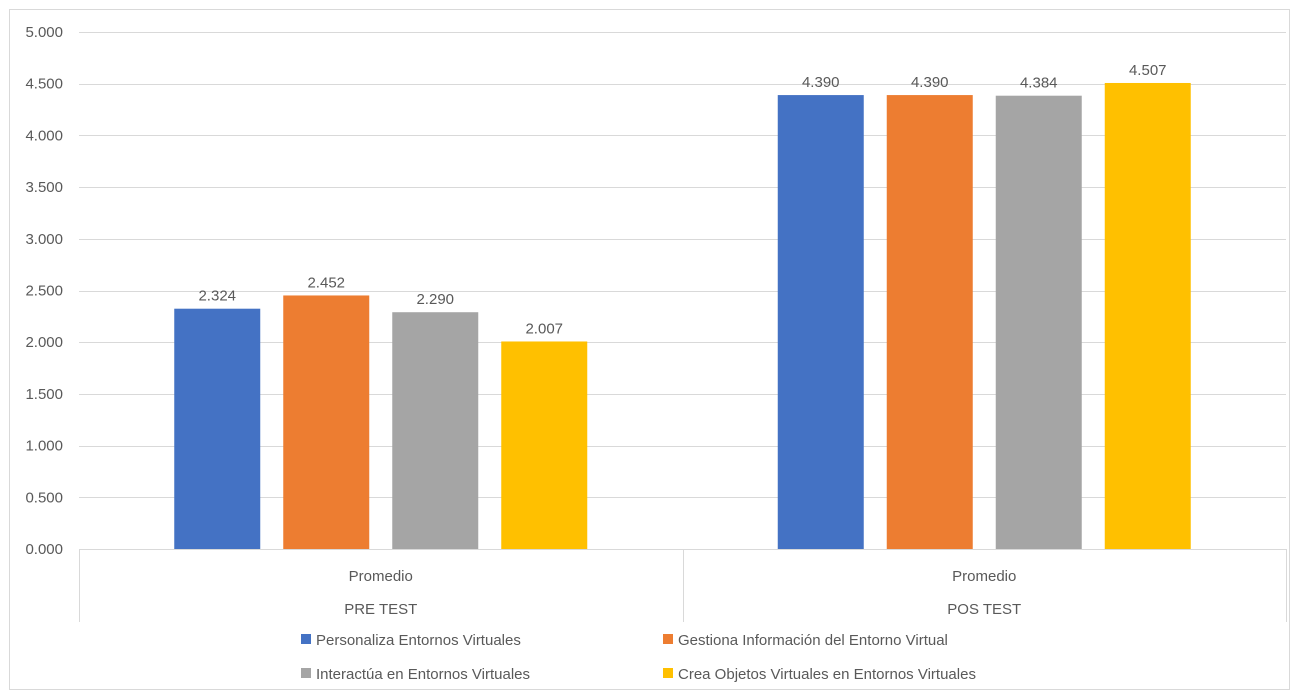 This screenshot has width=1294, height=698. I want to click on y-tick-label: 4.500, so click(44, 84).